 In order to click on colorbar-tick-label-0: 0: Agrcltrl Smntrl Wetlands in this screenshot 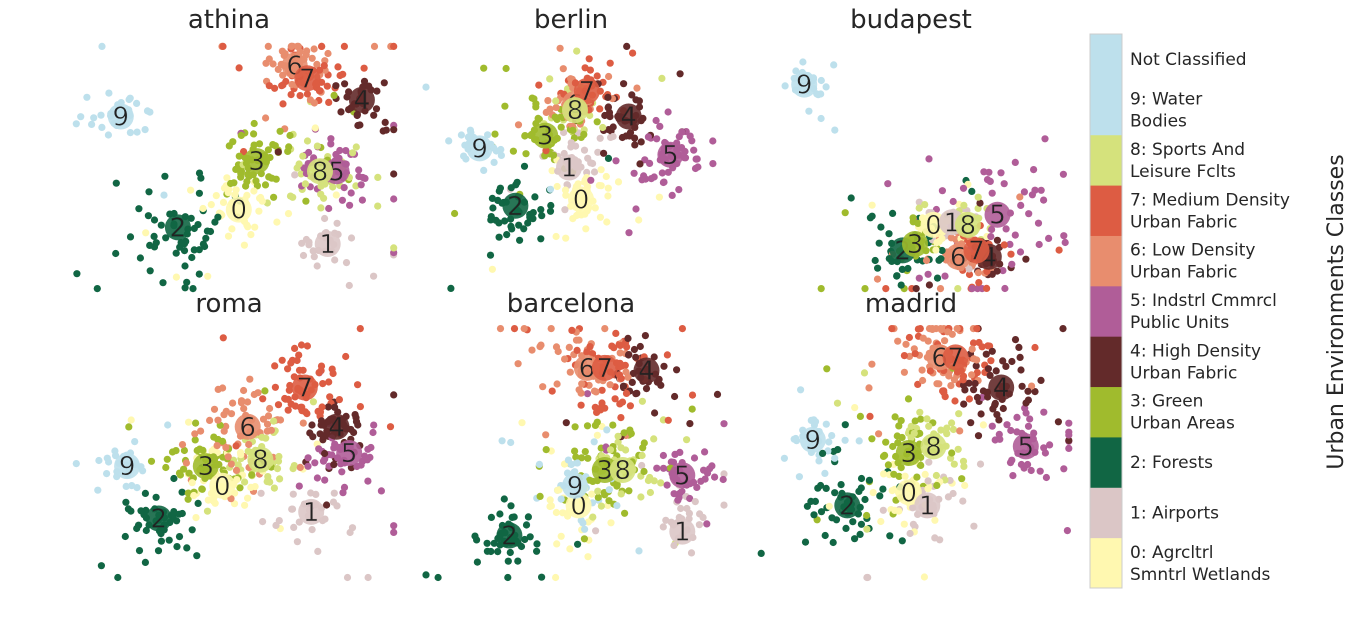, I will do `click(1200, 564)`.